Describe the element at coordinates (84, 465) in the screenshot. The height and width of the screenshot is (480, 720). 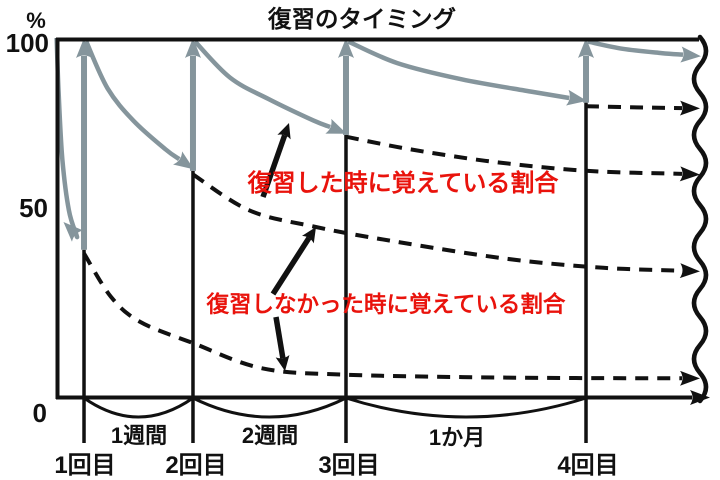
I see `x-label-review-1: 1回目` at that location.